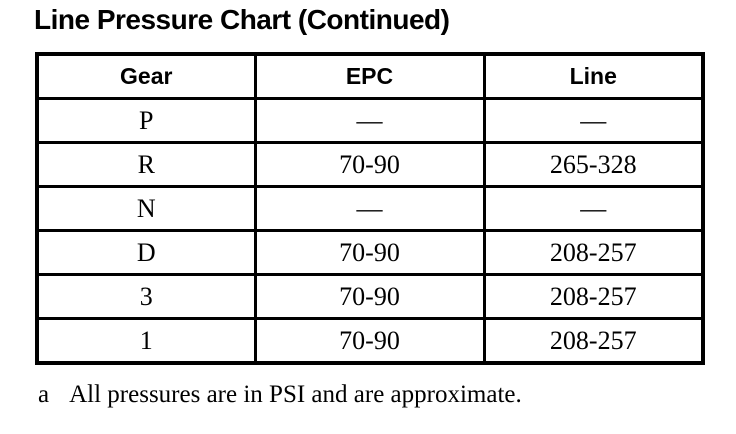 The height and width of the screenshot is (434, 736). Describe the element at coordinates (593, 164) in the screenshot. I see `line-cell: 265-328` at that location.